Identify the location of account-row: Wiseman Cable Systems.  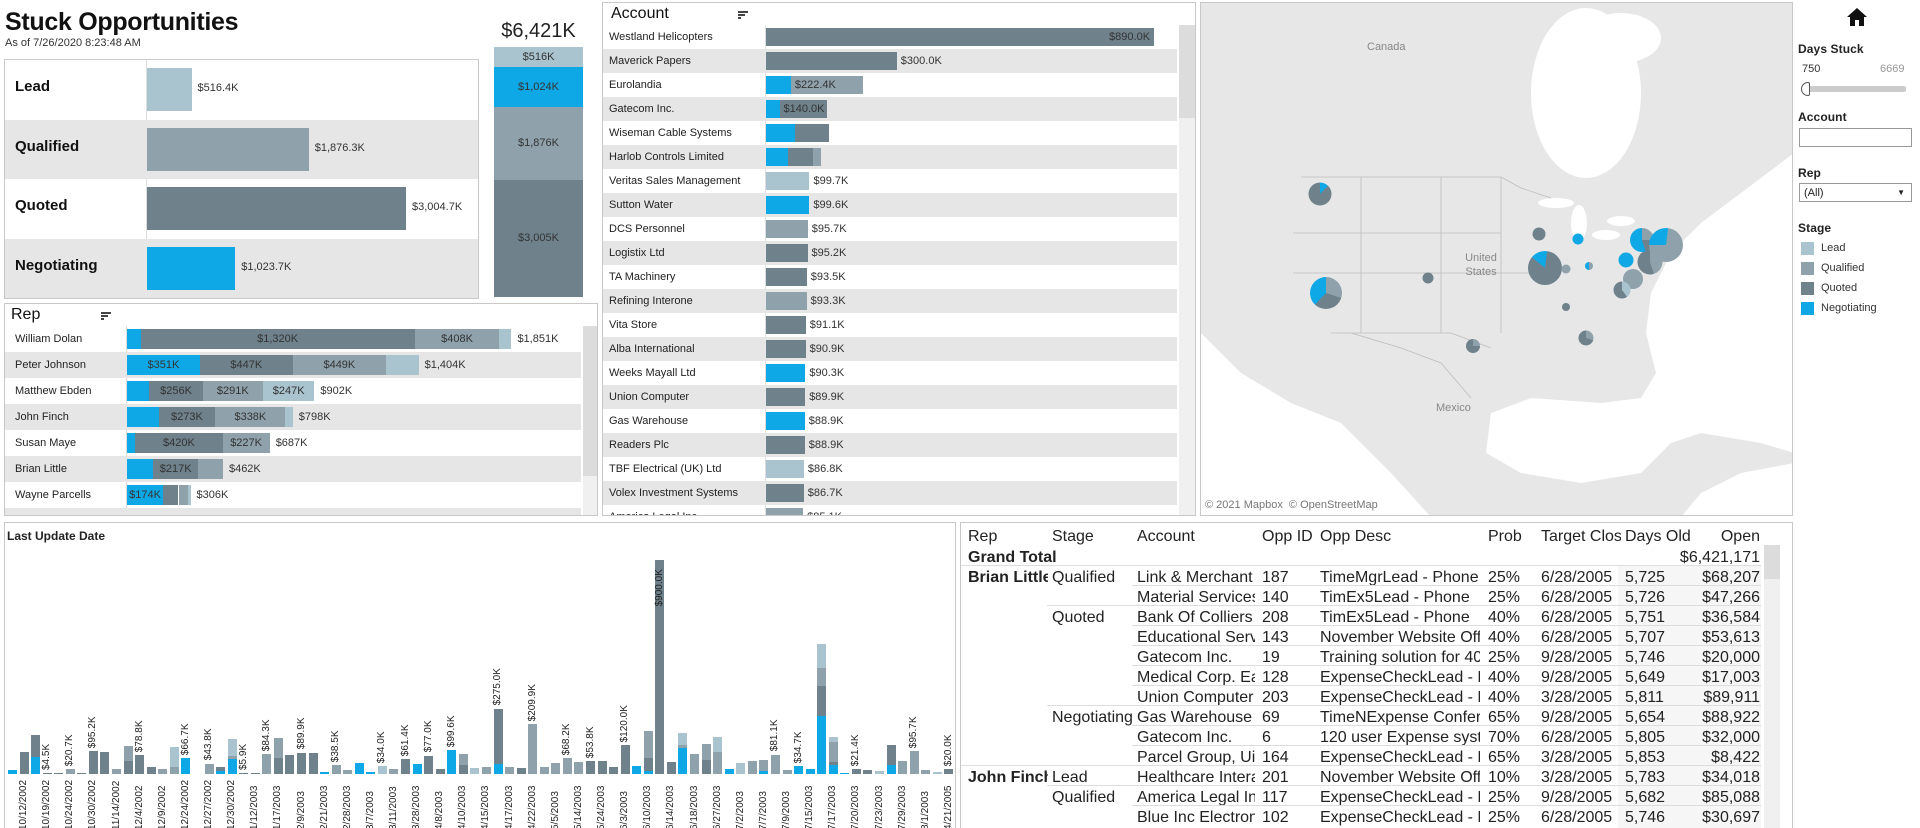
(890, 133).